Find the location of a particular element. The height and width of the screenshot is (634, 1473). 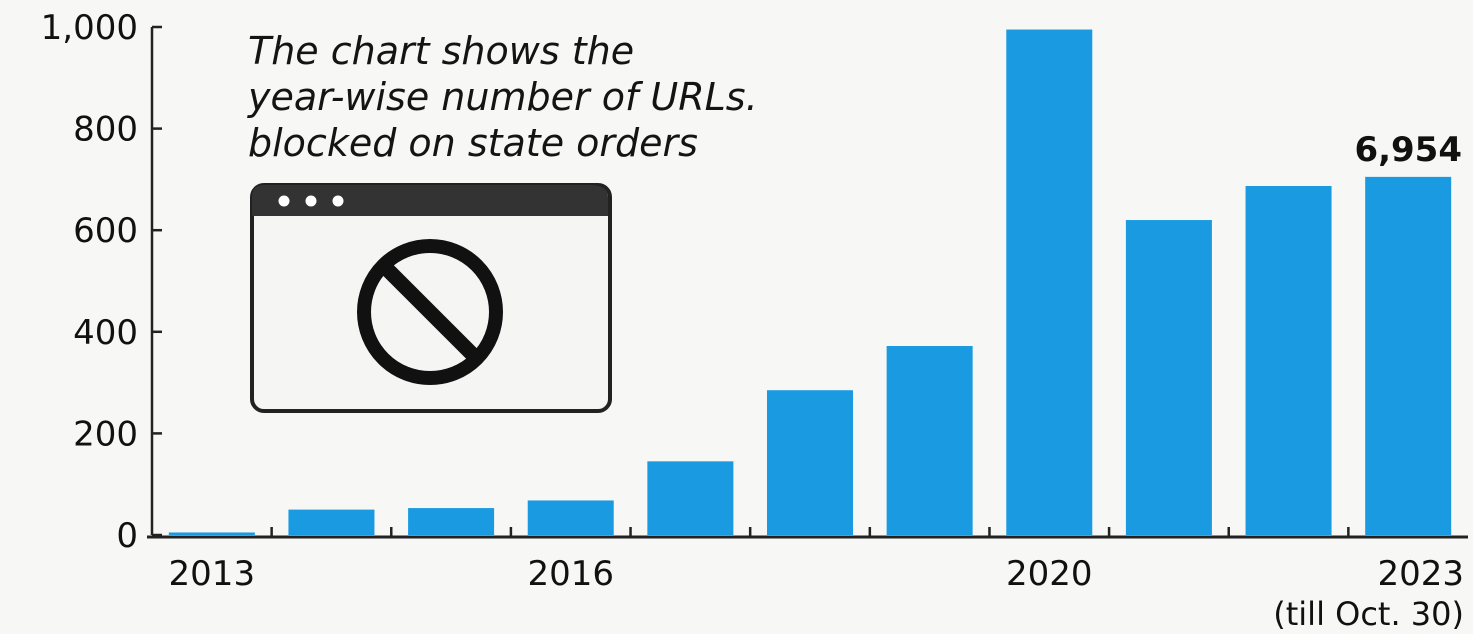

browser-title-bar is located at coordinates (430, 200).